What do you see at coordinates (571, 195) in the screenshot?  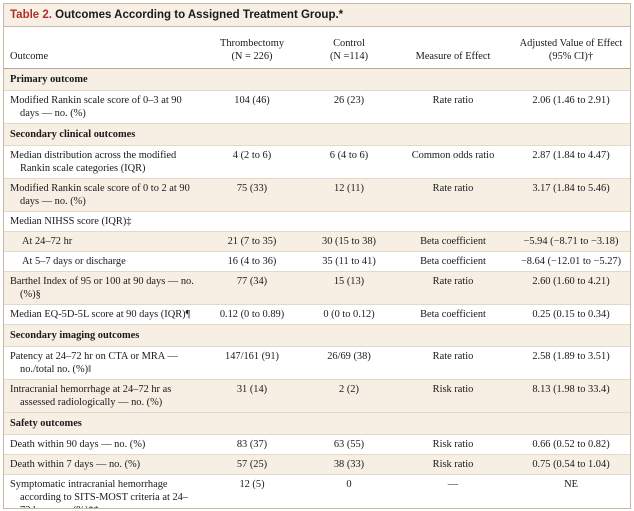 I see `cell-adjusted: 3.17 (1.84 to 5.46)` at bounding box center [571, 195].